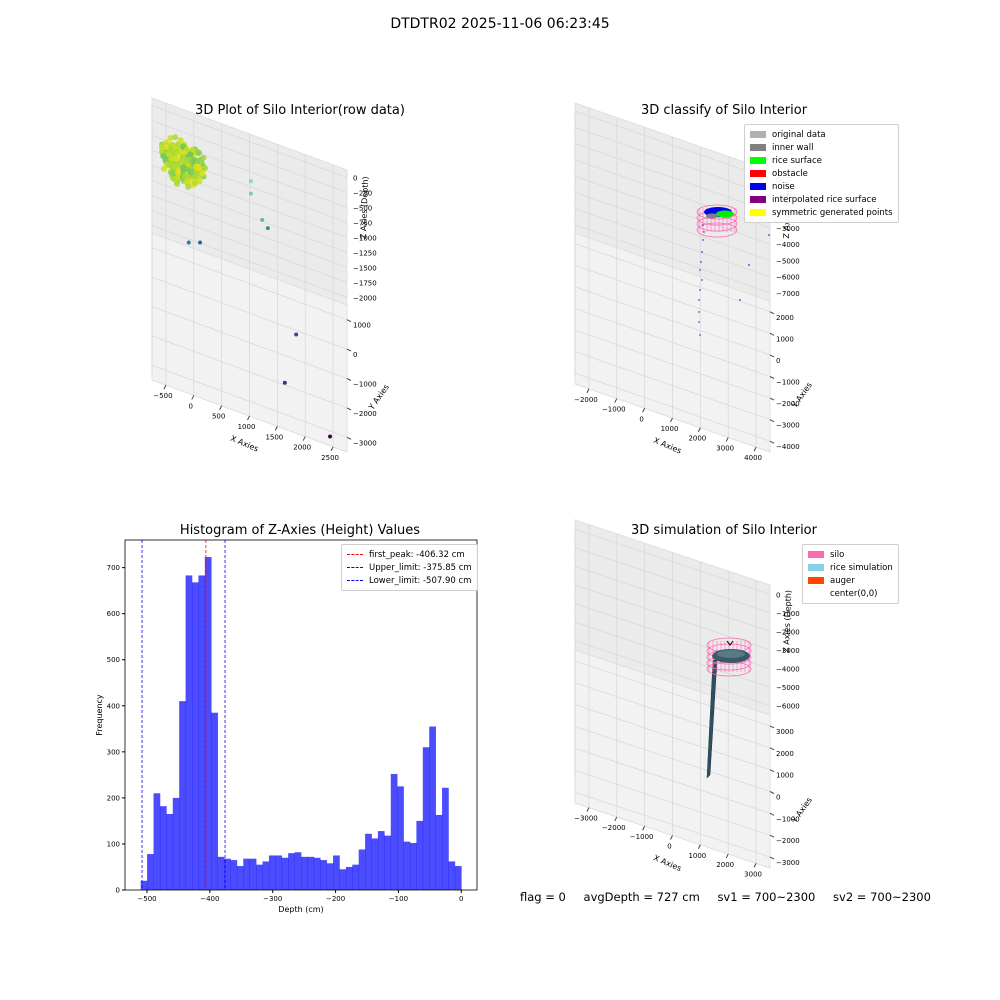 Image resolution: width=1000 pixels, height=1000 pixels. I want to click on x-tick-label: −300, so click(272, 899).